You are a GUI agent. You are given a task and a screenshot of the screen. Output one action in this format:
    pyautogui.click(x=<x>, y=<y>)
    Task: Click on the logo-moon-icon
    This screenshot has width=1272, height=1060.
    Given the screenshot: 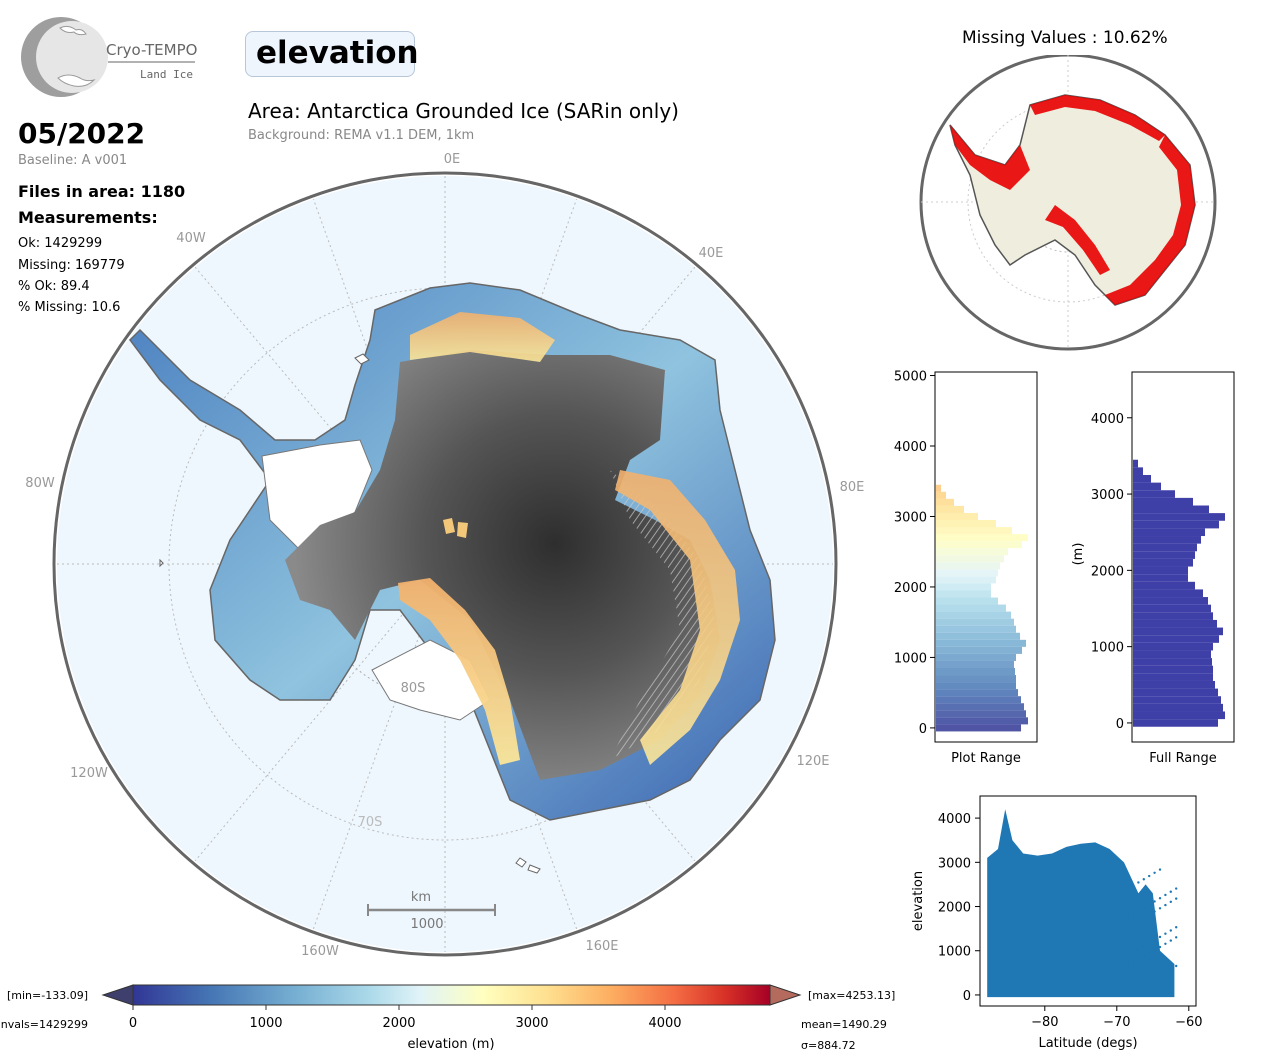 What is the action you would take?
    pyautogui.click(x=108, y=57)
    